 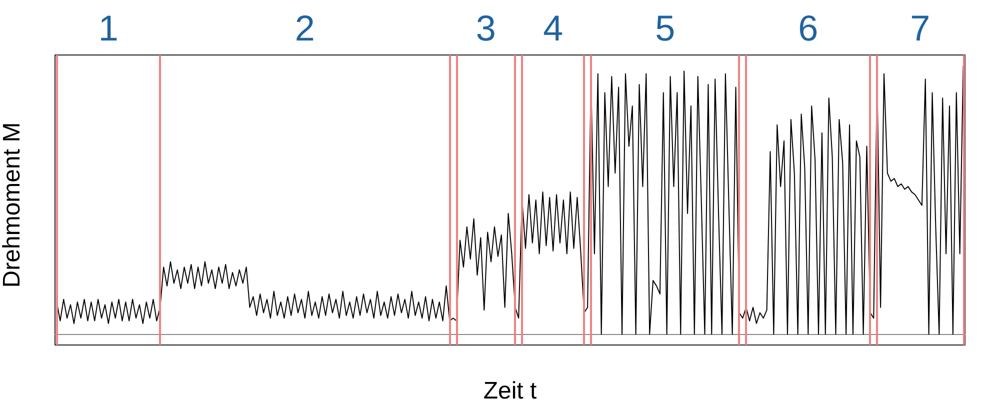 What do you see at coordinates (510, 391) in the screenshot?
I see `x-axis-title: Zeit t` at bounding box center [510, 391].